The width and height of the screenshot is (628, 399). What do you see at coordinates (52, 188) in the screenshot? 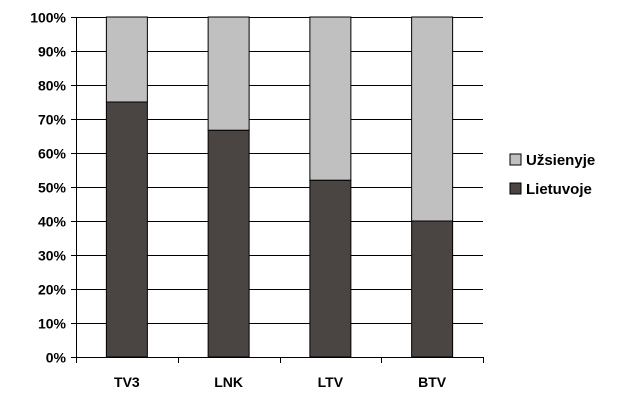
I see `y-tick-label: 50%` at bounding box center [52, 188].